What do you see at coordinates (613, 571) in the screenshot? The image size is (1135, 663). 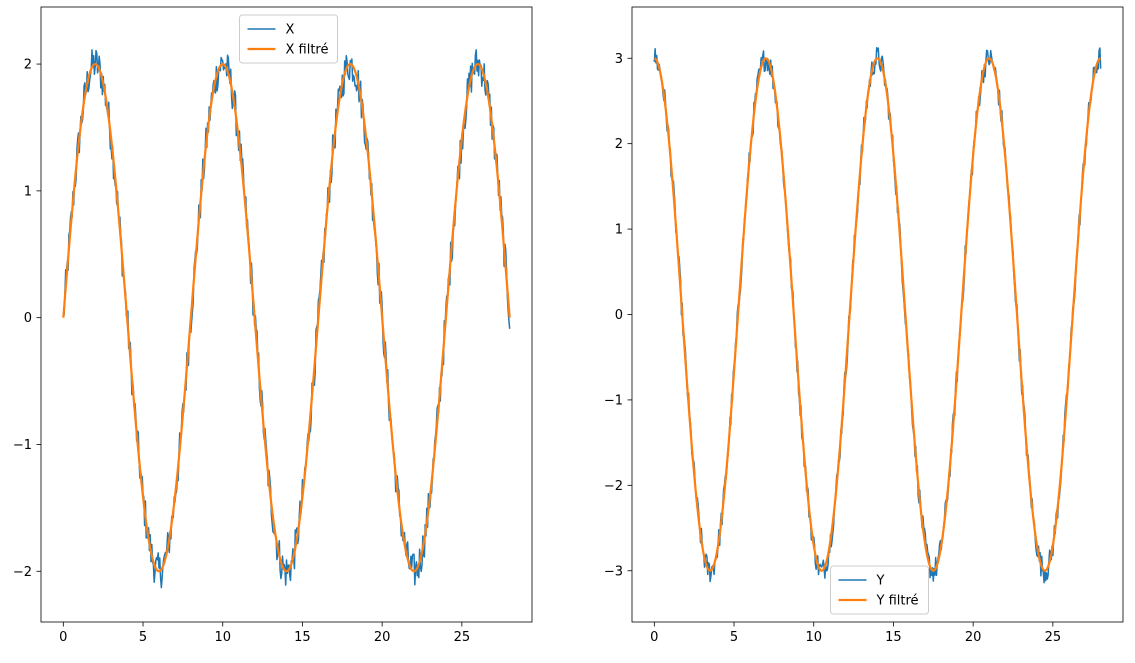 I see `y-tick-label: −3` at bounding box center [613, 571].